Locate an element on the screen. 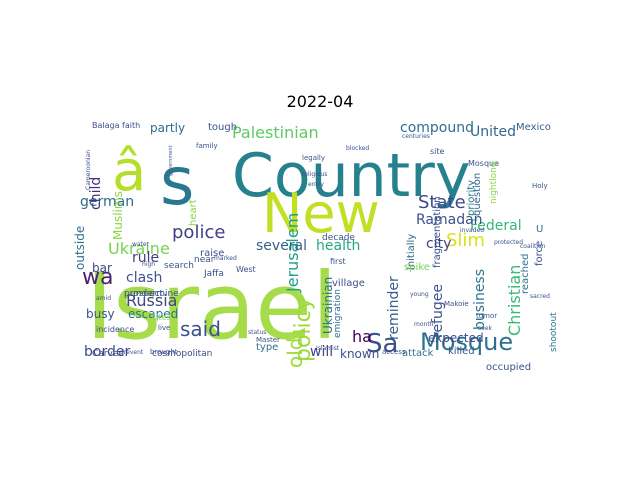 This screenshot has height=480, width=640. word-11: State is located at coordinates (442, 202).